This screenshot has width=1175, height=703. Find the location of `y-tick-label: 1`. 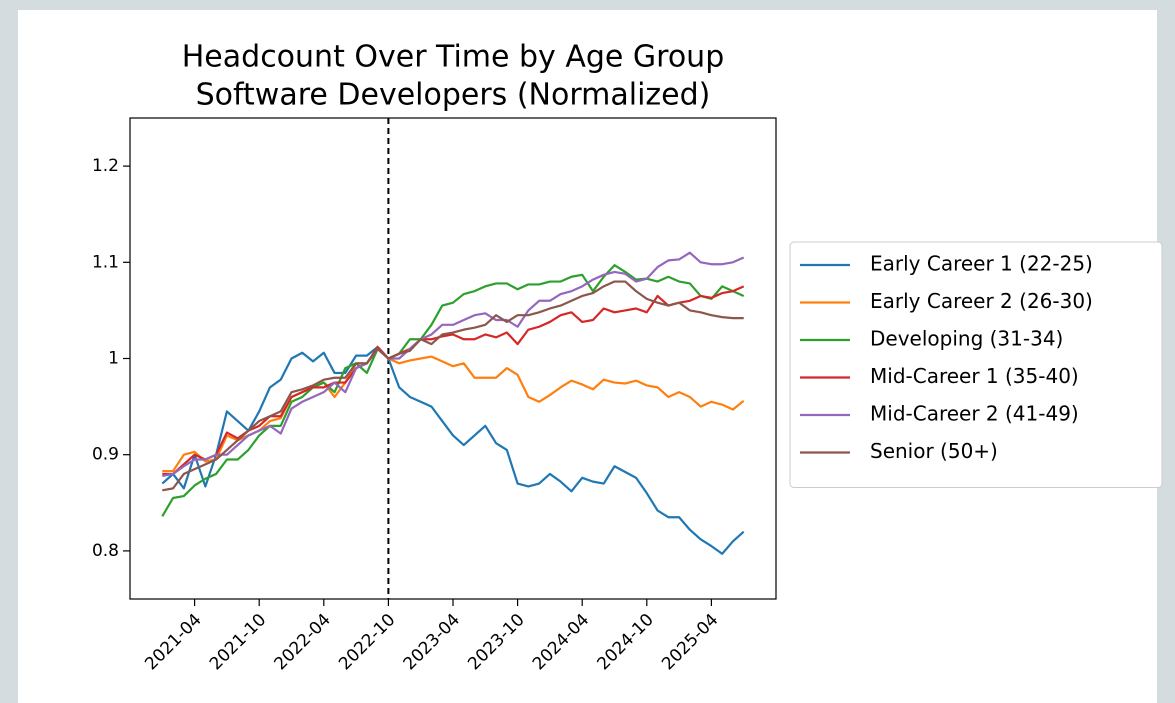

y-tick-label: 1 is located at coordinates (113, 359).